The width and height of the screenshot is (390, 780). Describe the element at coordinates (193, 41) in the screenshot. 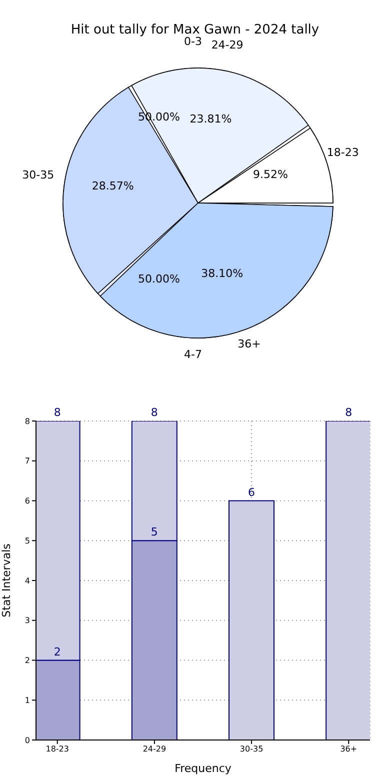

I see `slice-label: 0-3` at that location.